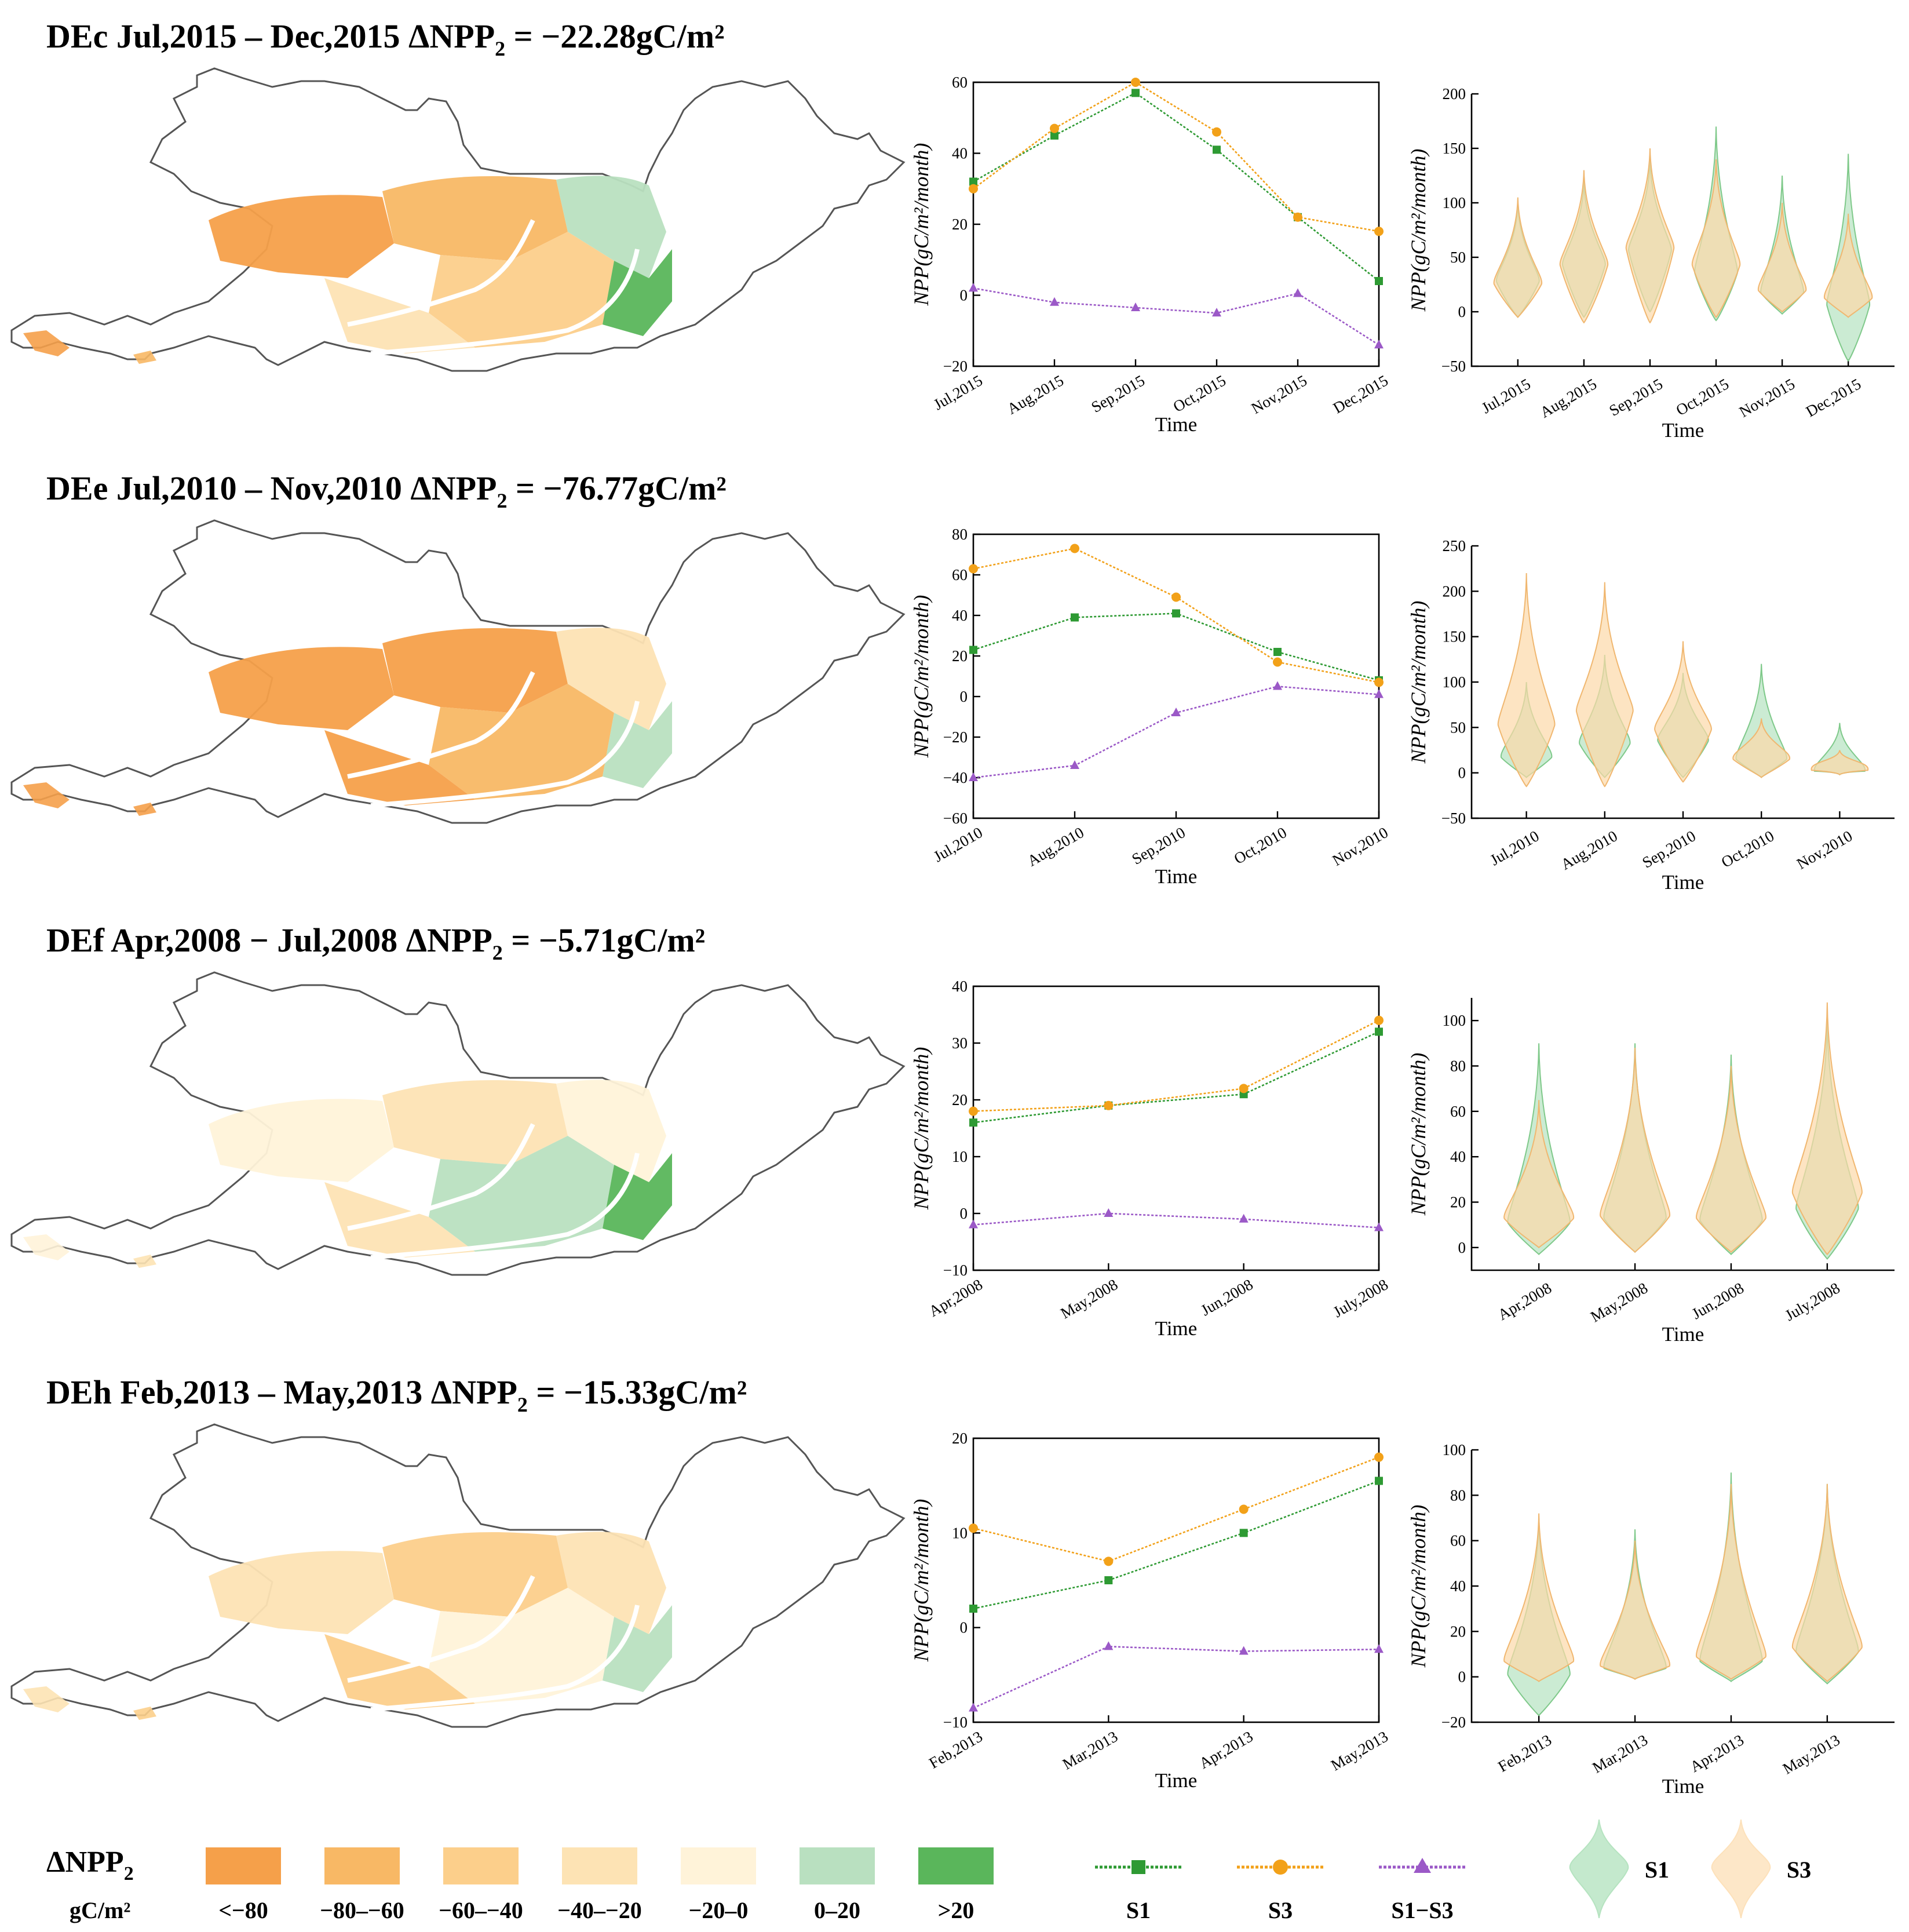  Describe the element at coordinates (1682, 1134) in the screenshot. I see `violin-axes` at that location.